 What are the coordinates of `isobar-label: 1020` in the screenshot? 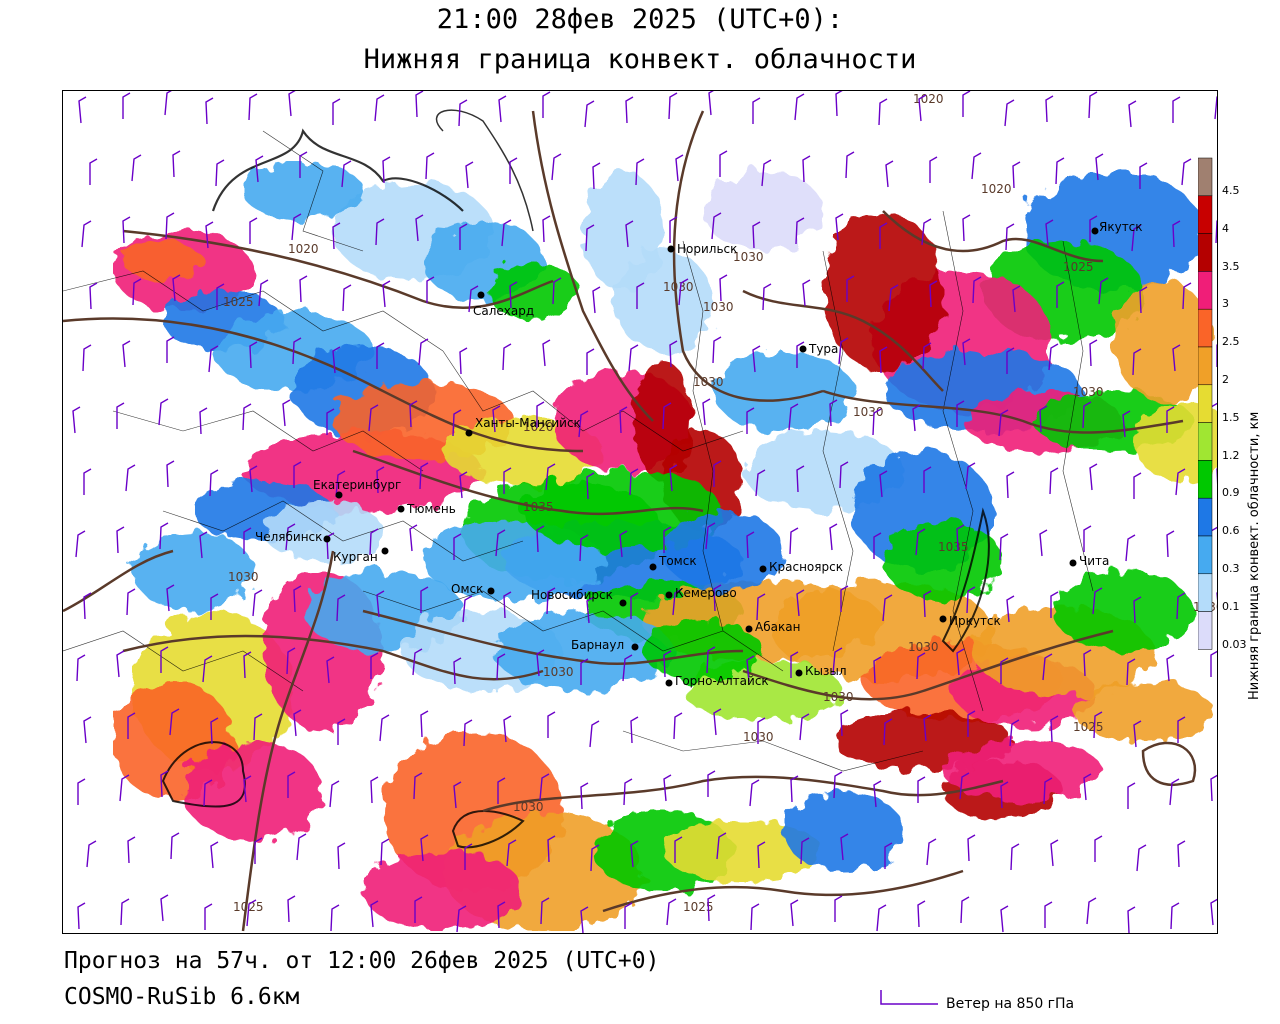 It's located at (303, 249).